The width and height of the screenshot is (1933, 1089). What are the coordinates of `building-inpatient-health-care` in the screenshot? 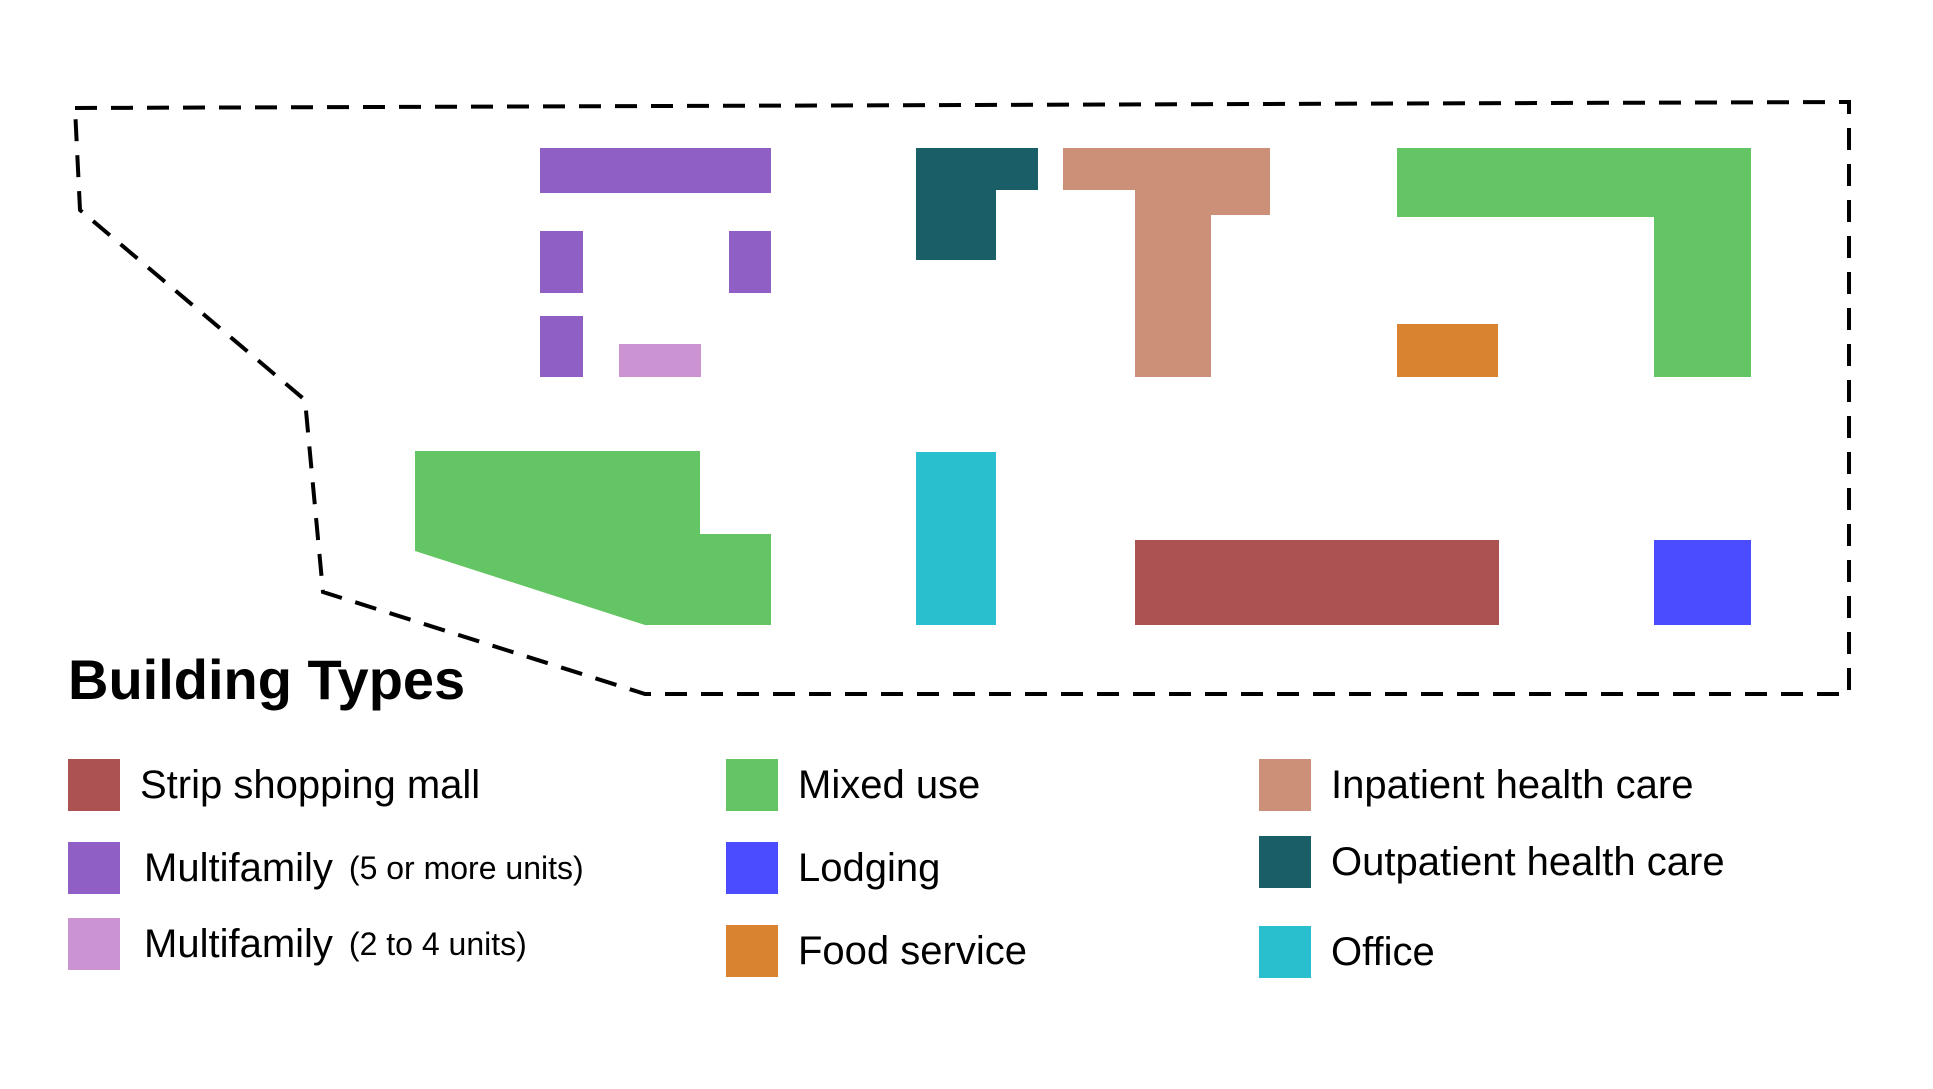 It's located at (1166, 262).